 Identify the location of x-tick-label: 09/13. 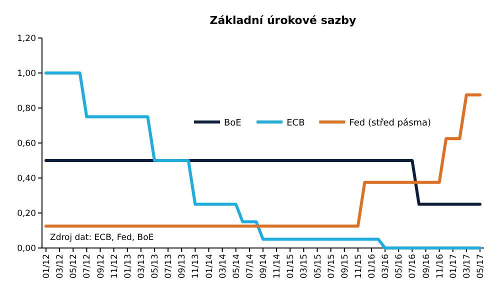
(183, 266).